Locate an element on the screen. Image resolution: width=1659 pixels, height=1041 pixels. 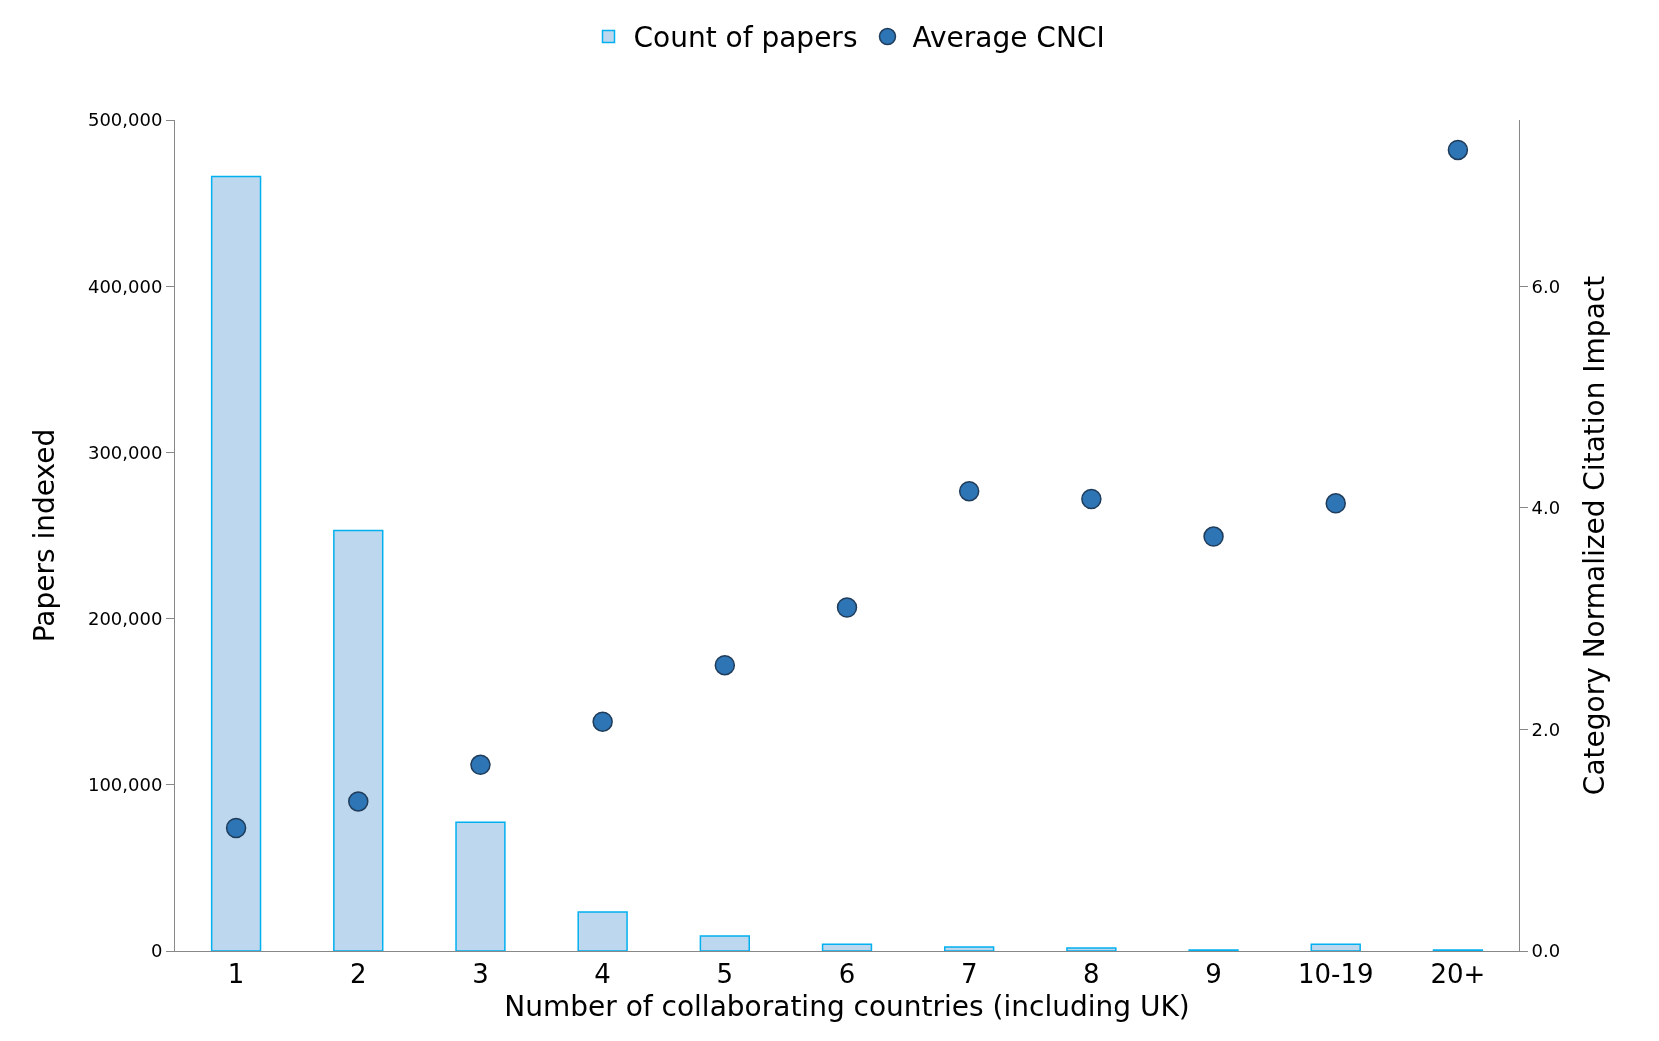
y-tick-label: 0 is located at coordinates (156, 951).